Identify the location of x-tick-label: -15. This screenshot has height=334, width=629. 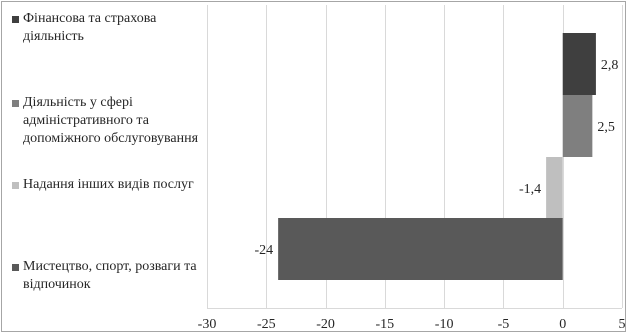
(385, 324).